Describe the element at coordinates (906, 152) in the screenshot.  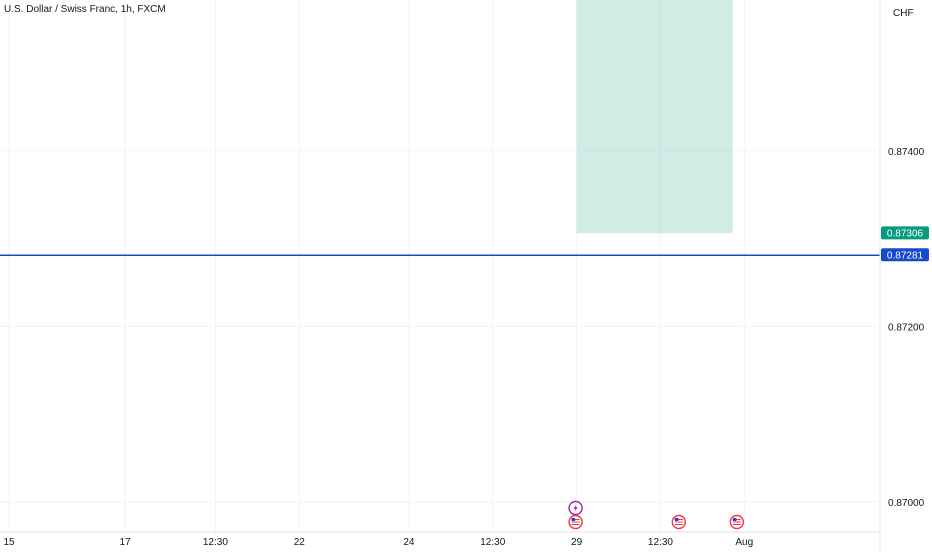
I see `price-tick-label: 0.87400` at that location.